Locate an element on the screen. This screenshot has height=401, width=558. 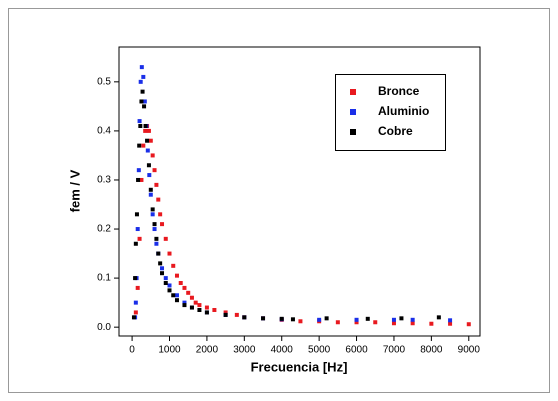
y-tick-label: 0.0 is located at coordinates (104, 327).